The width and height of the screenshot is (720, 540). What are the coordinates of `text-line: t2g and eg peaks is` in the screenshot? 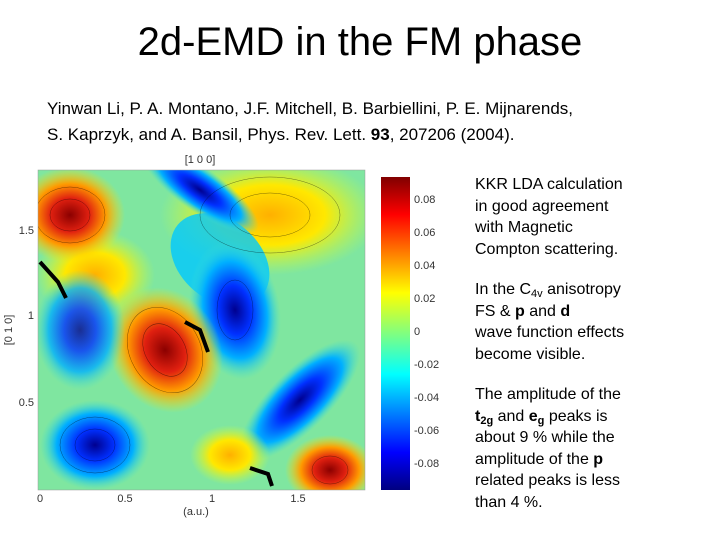 It's located at (595, 417).